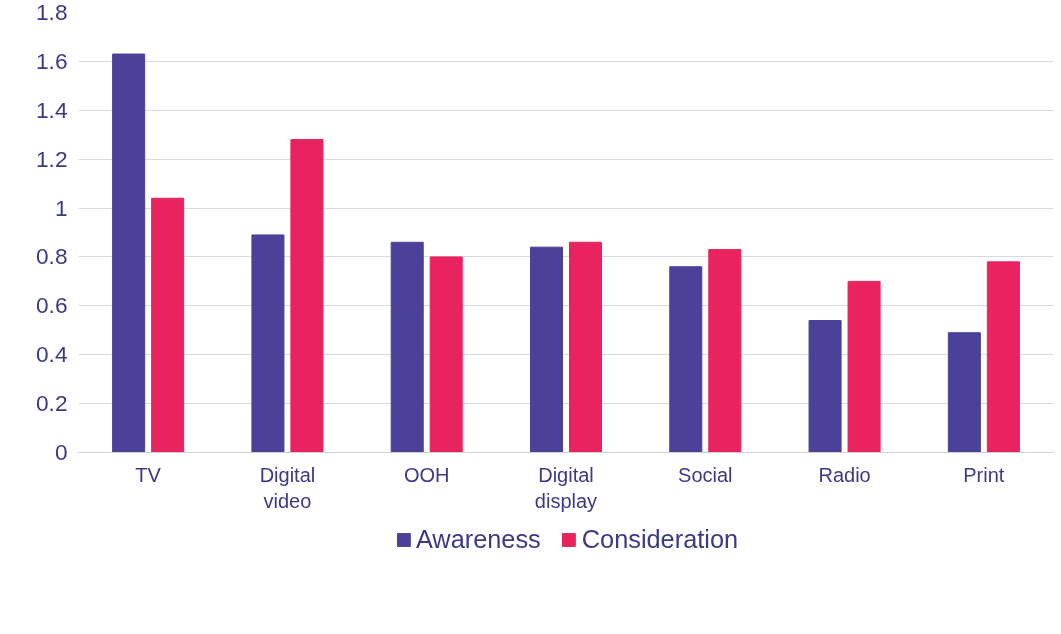  I want to click on x-tick-label: Print, so click(984, 474).